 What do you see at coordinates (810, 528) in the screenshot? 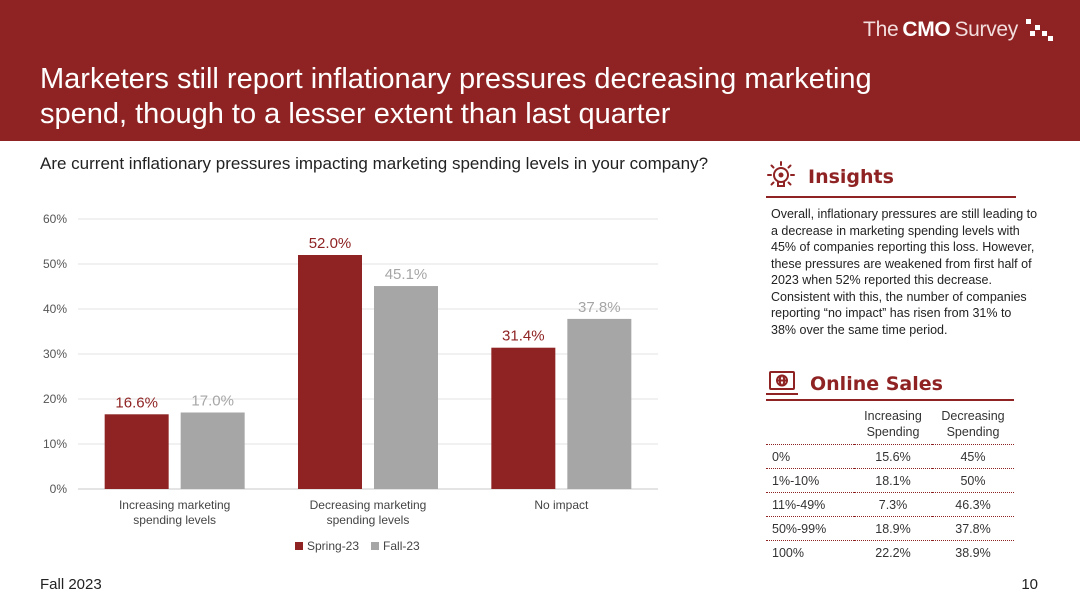
I see `row-range: 50%-99%` at bounding box center [810, 528].